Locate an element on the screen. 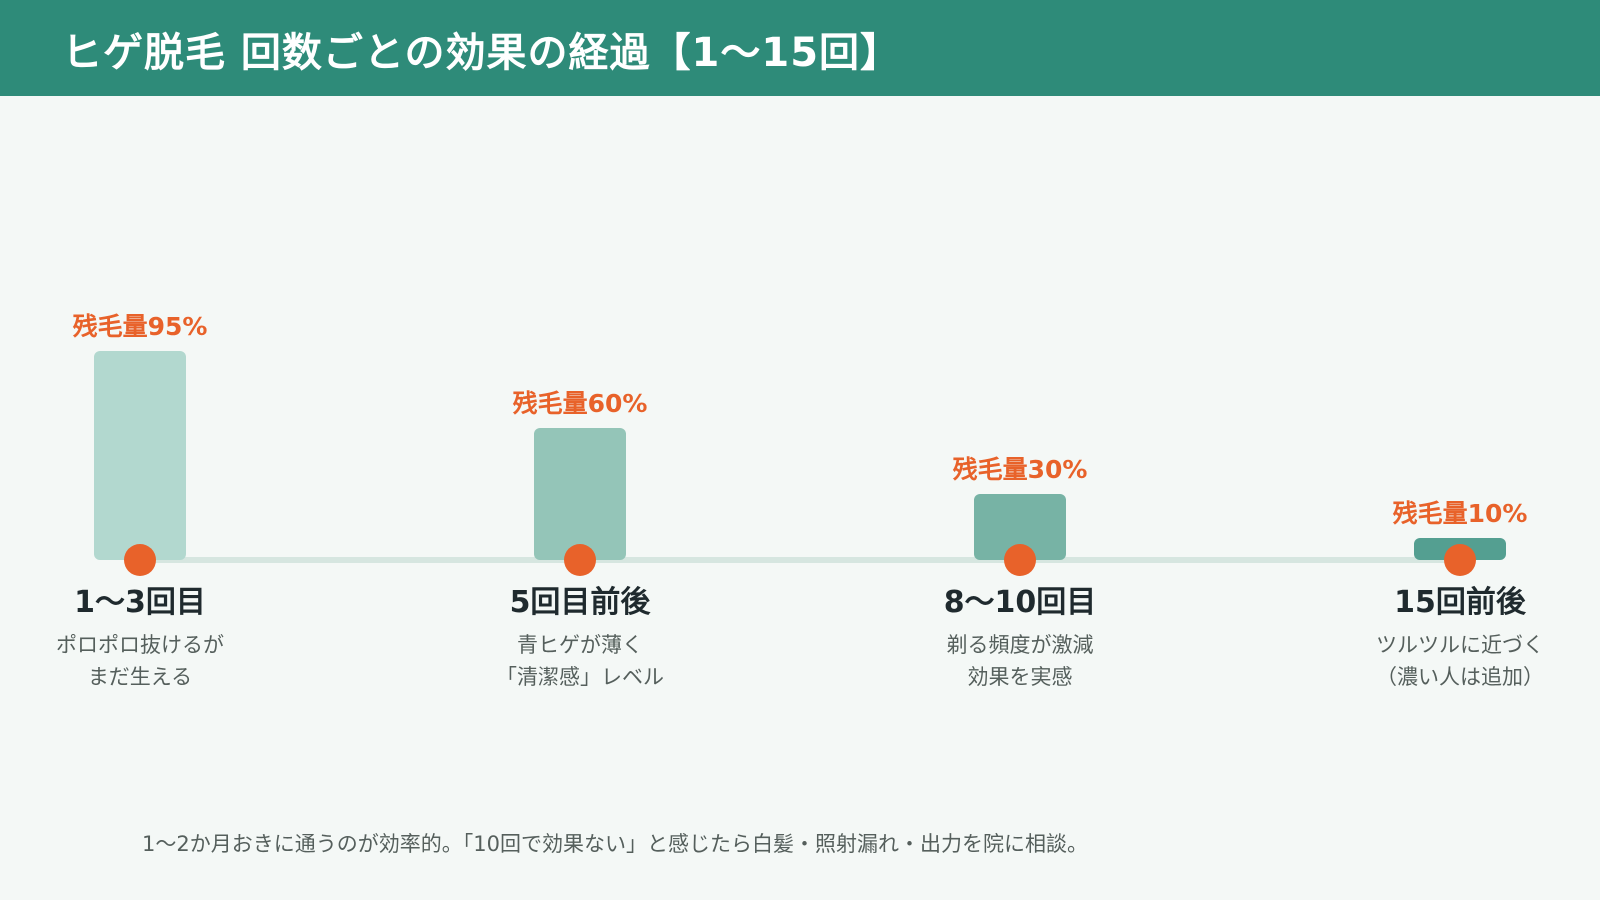 The height and width of the screenshot is (900, 1600). timeline-baseline is located at coordinates (800, 560).